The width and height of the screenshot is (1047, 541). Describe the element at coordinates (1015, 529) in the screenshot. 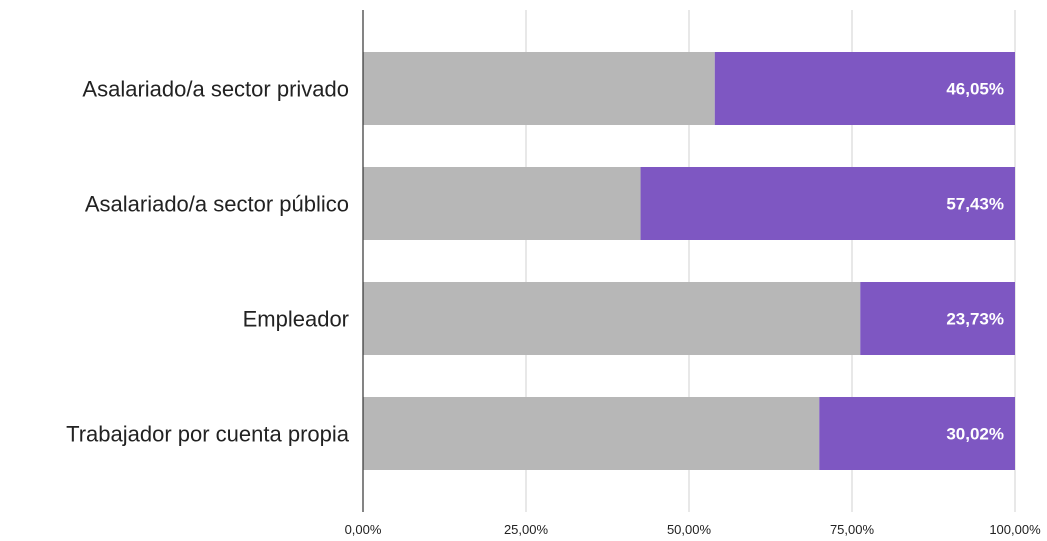

I see `x-tick-label: 100,00%` at that location.